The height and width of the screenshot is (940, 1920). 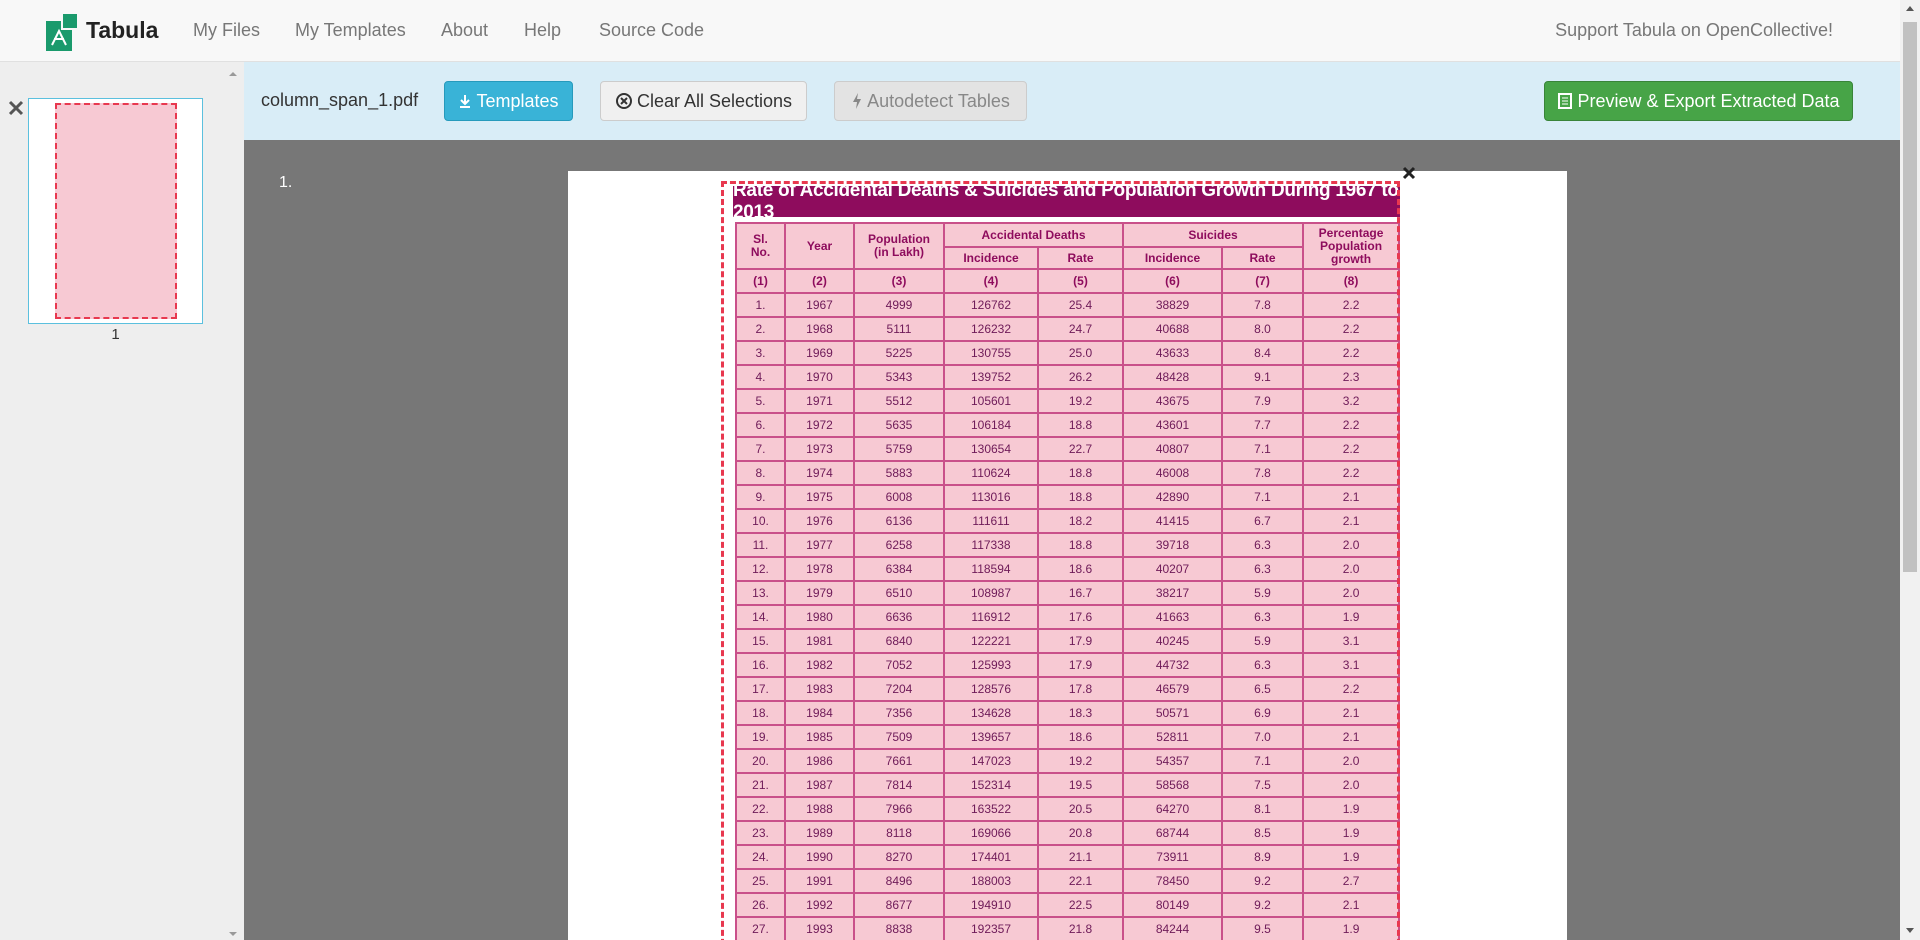 What do you see at coordinates (1351, 305) in the screenshot?
I see `table-cell: 2.2` at bounding box center [1351, 305].